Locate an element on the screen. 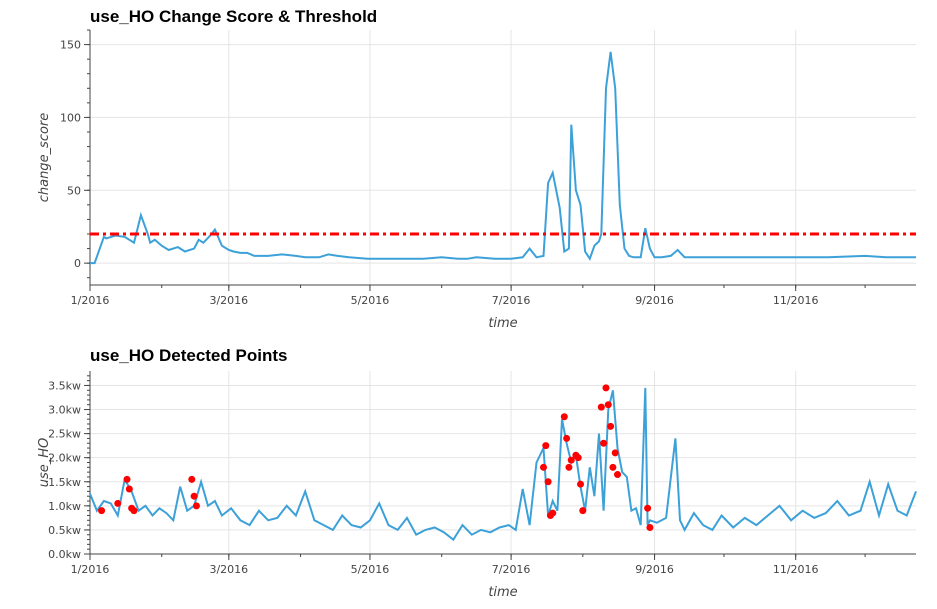  y-axis-label: change_score is located at coordinates (44, 158).